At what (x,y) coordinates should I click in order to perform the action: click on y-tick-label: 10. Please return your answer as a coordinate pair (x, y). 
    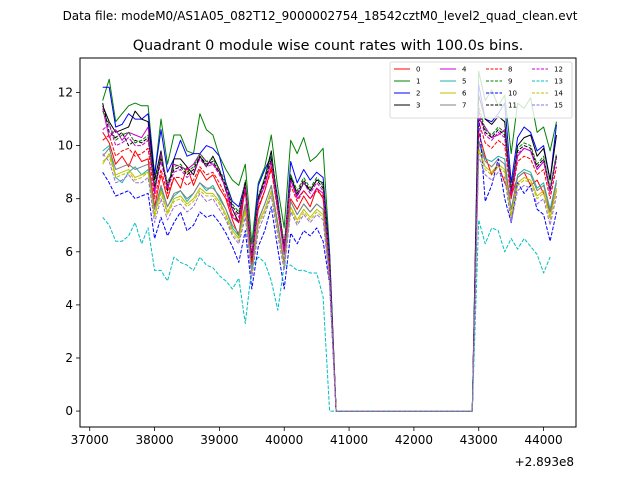
    Looking at the image, I should click on (65, 146).